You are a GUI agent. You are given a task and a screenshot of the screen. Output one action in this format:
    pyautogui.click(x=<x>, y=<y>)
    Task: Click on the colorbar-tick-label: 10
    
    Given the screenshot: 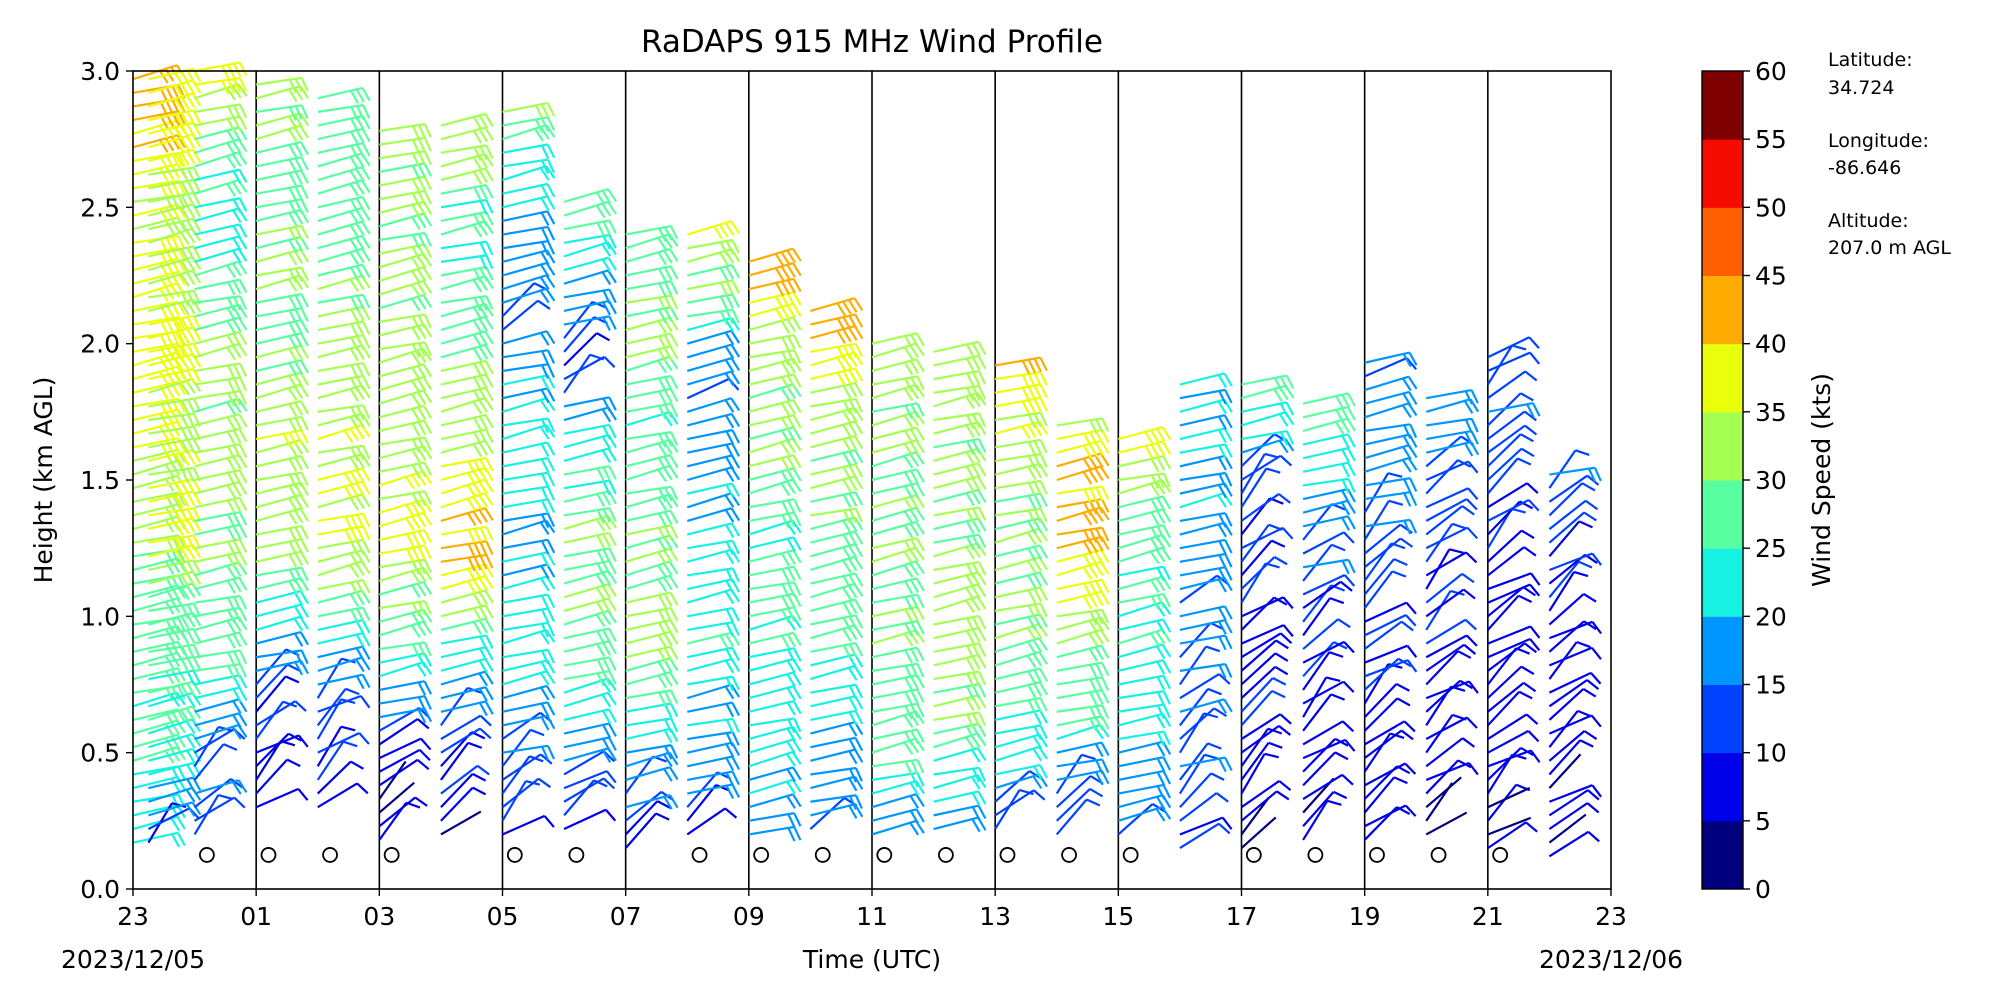 What is the action you would take?
    pyautogui.click(x=1771, y=753)
    